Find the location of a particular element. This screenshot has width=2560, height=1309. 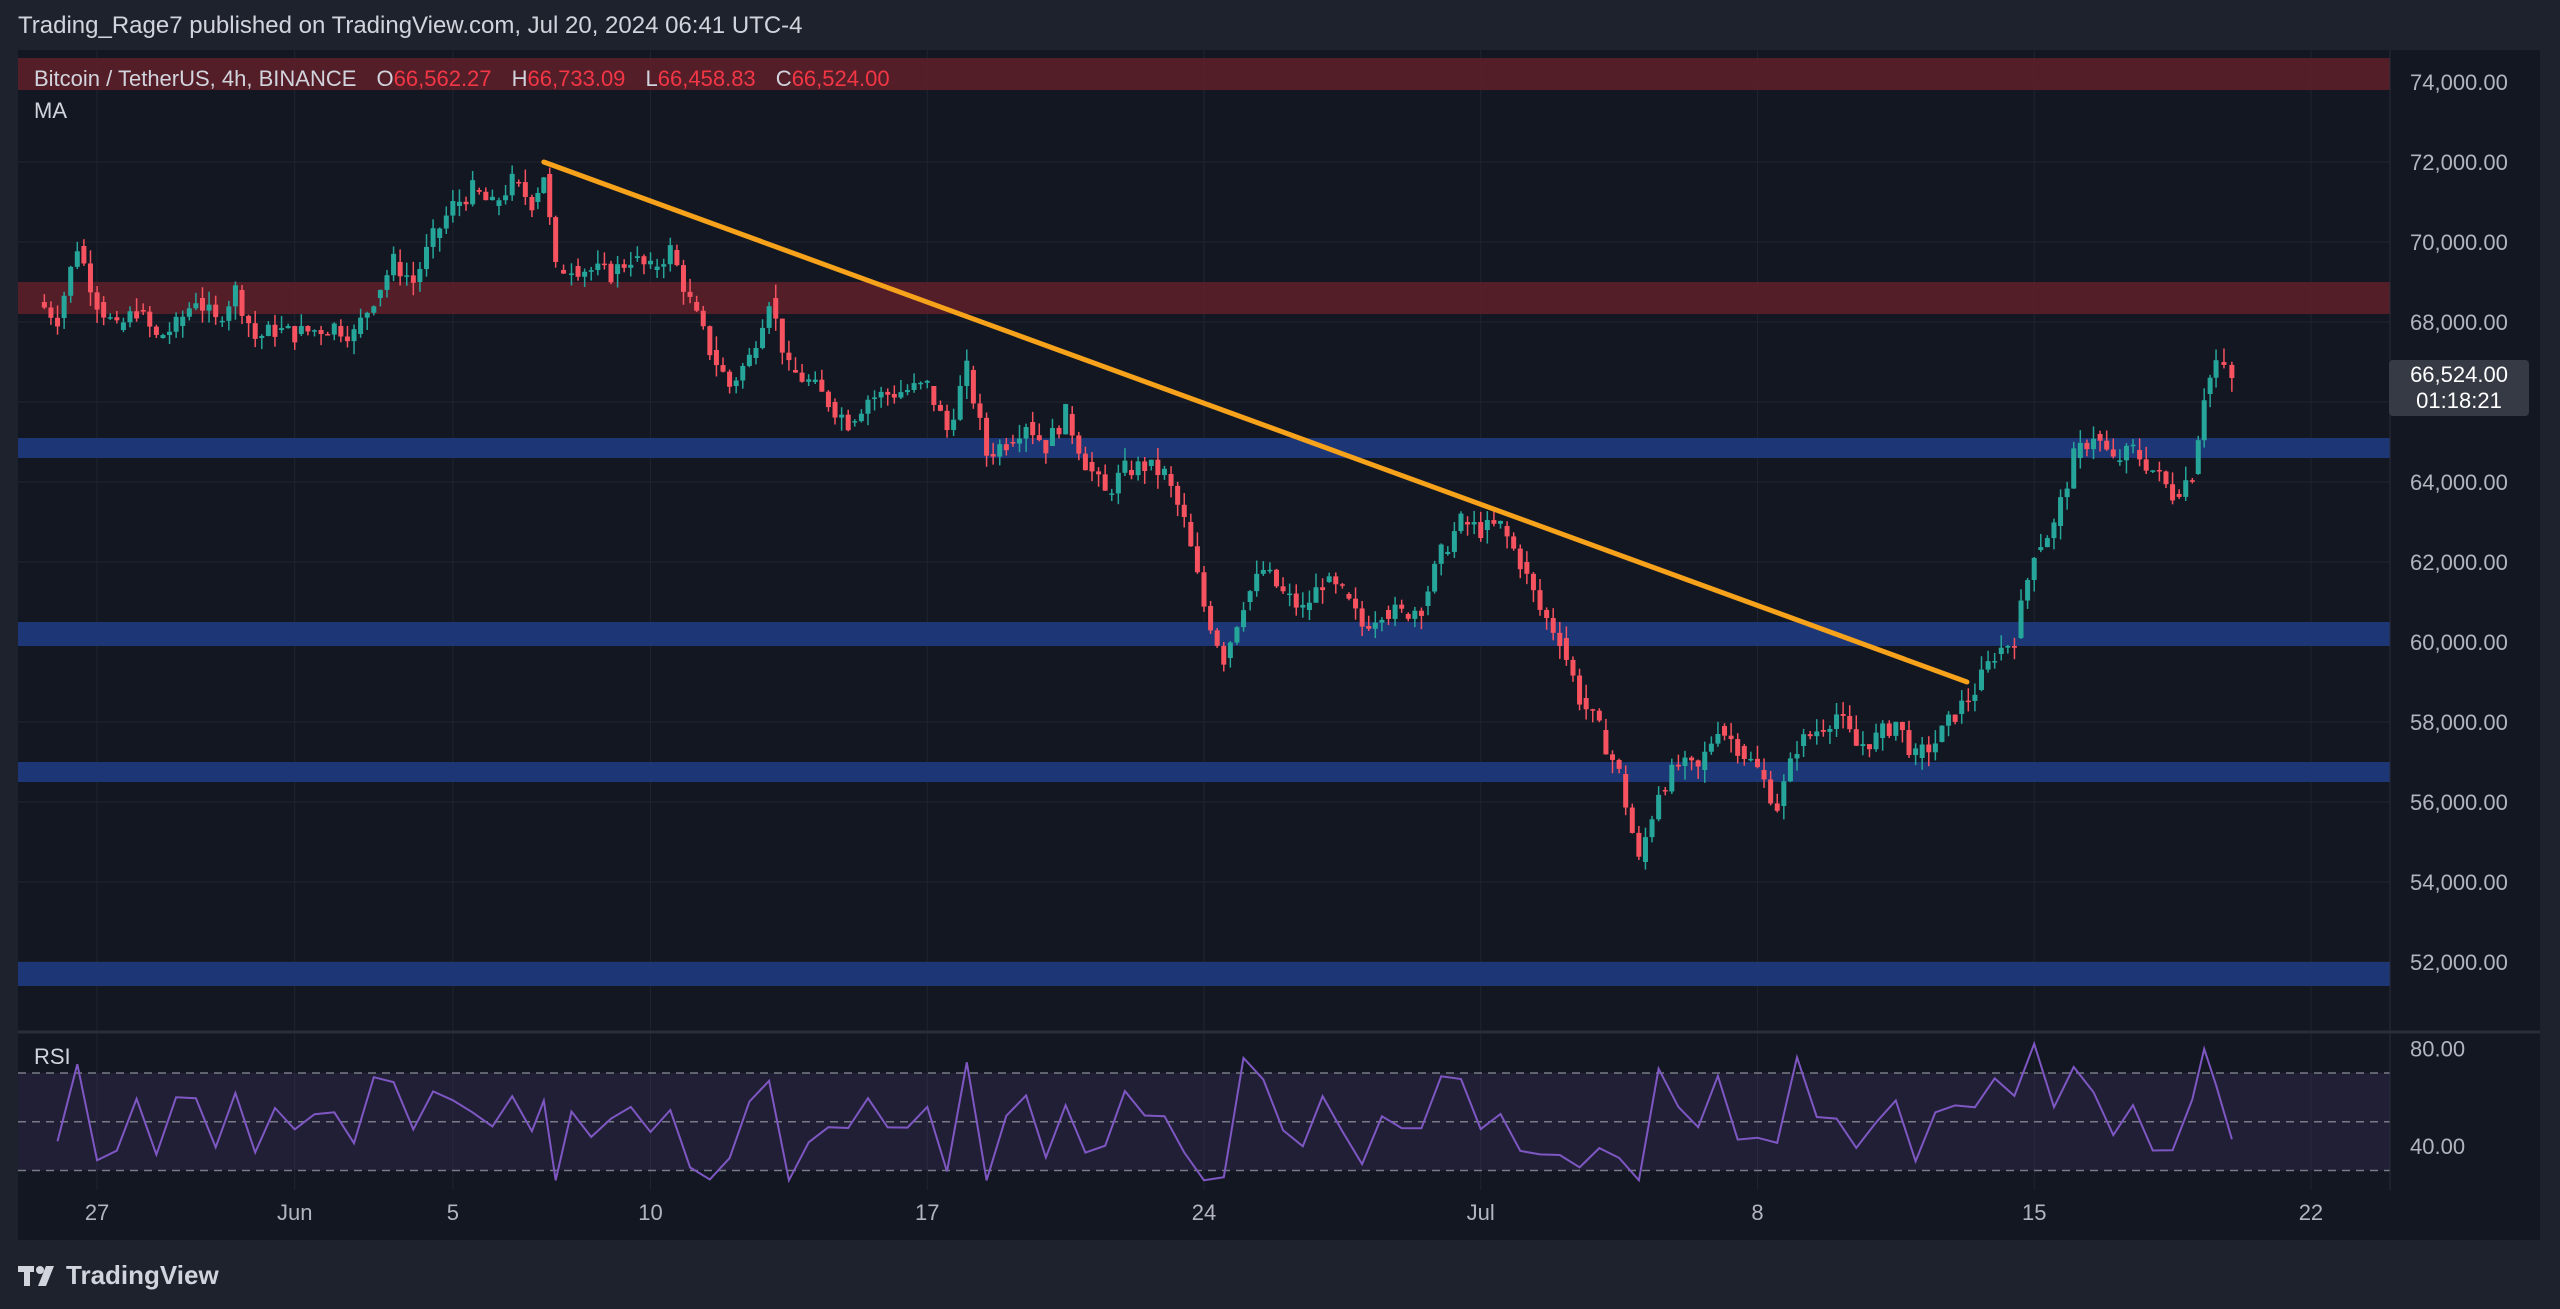

tradingview-brand: TradingView is located at coordinates (118, 1275).